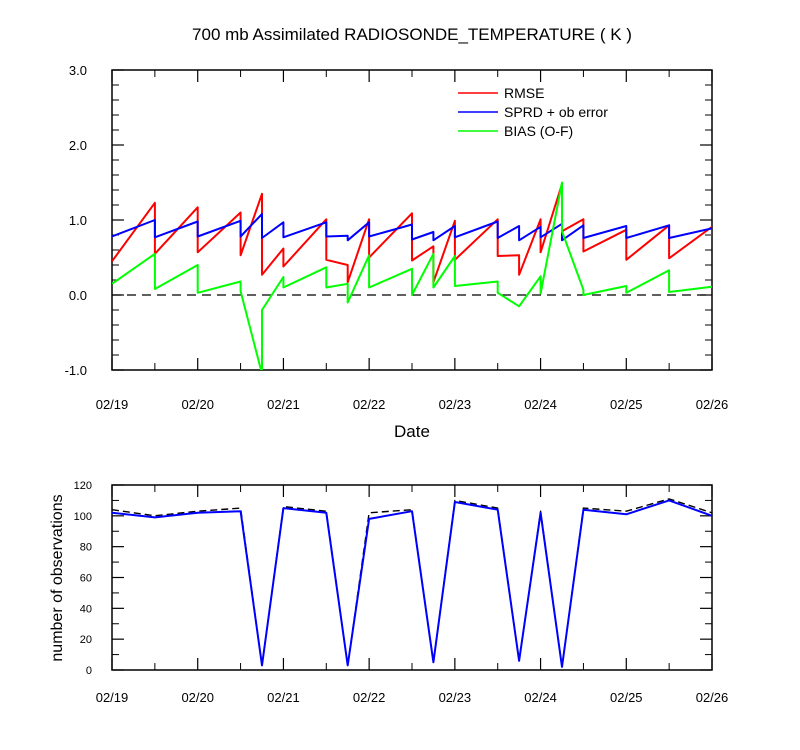 The width and height of the screenshot is (800, 750). What do you see at coordinates (626, 697) in the screenshot?
I see `bottom-xtick-label: 02/25` at bounding box center [626, 697].